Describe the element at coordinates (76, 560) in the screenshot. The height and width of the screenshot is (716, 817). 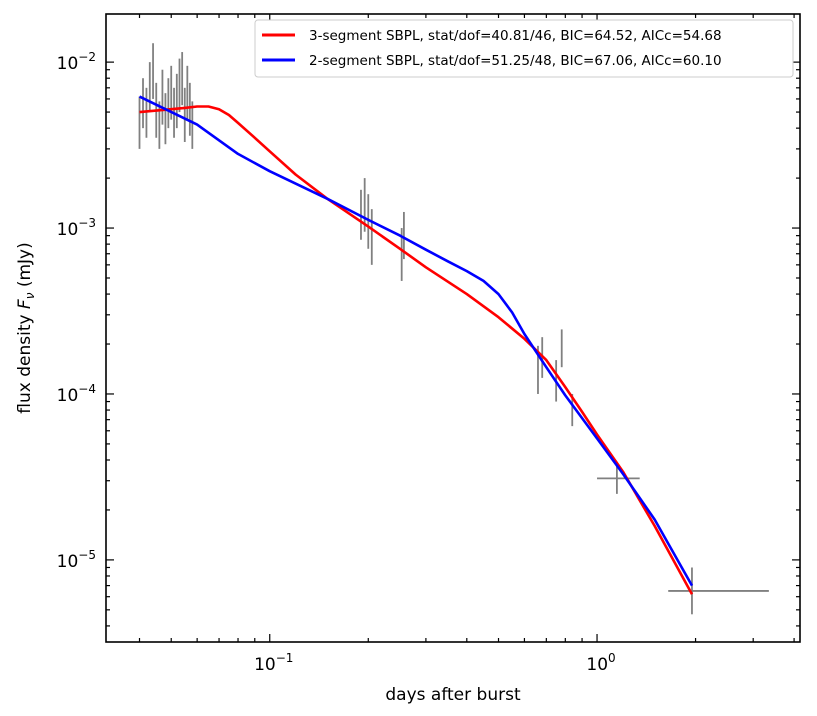
I see `y-tick-label: 10⁻⁵` at that location.